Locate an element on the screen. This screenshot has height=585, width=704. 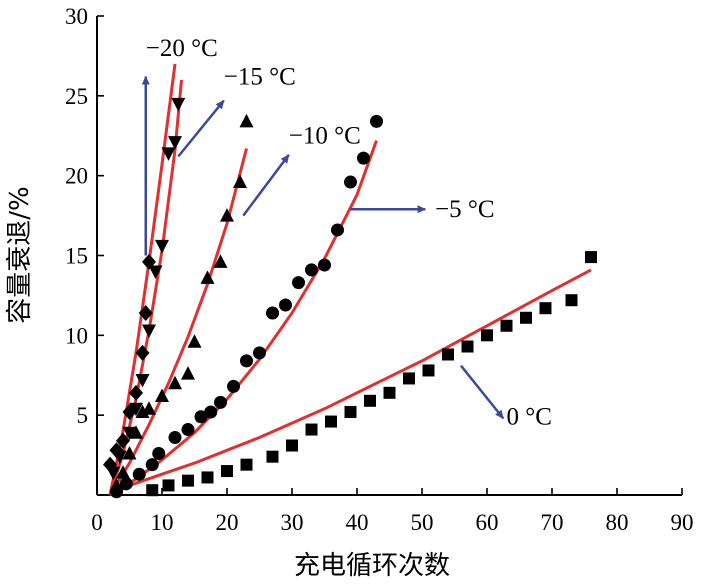
x-axis-title: 充电循环次数 is located at coordinates (372, 566).